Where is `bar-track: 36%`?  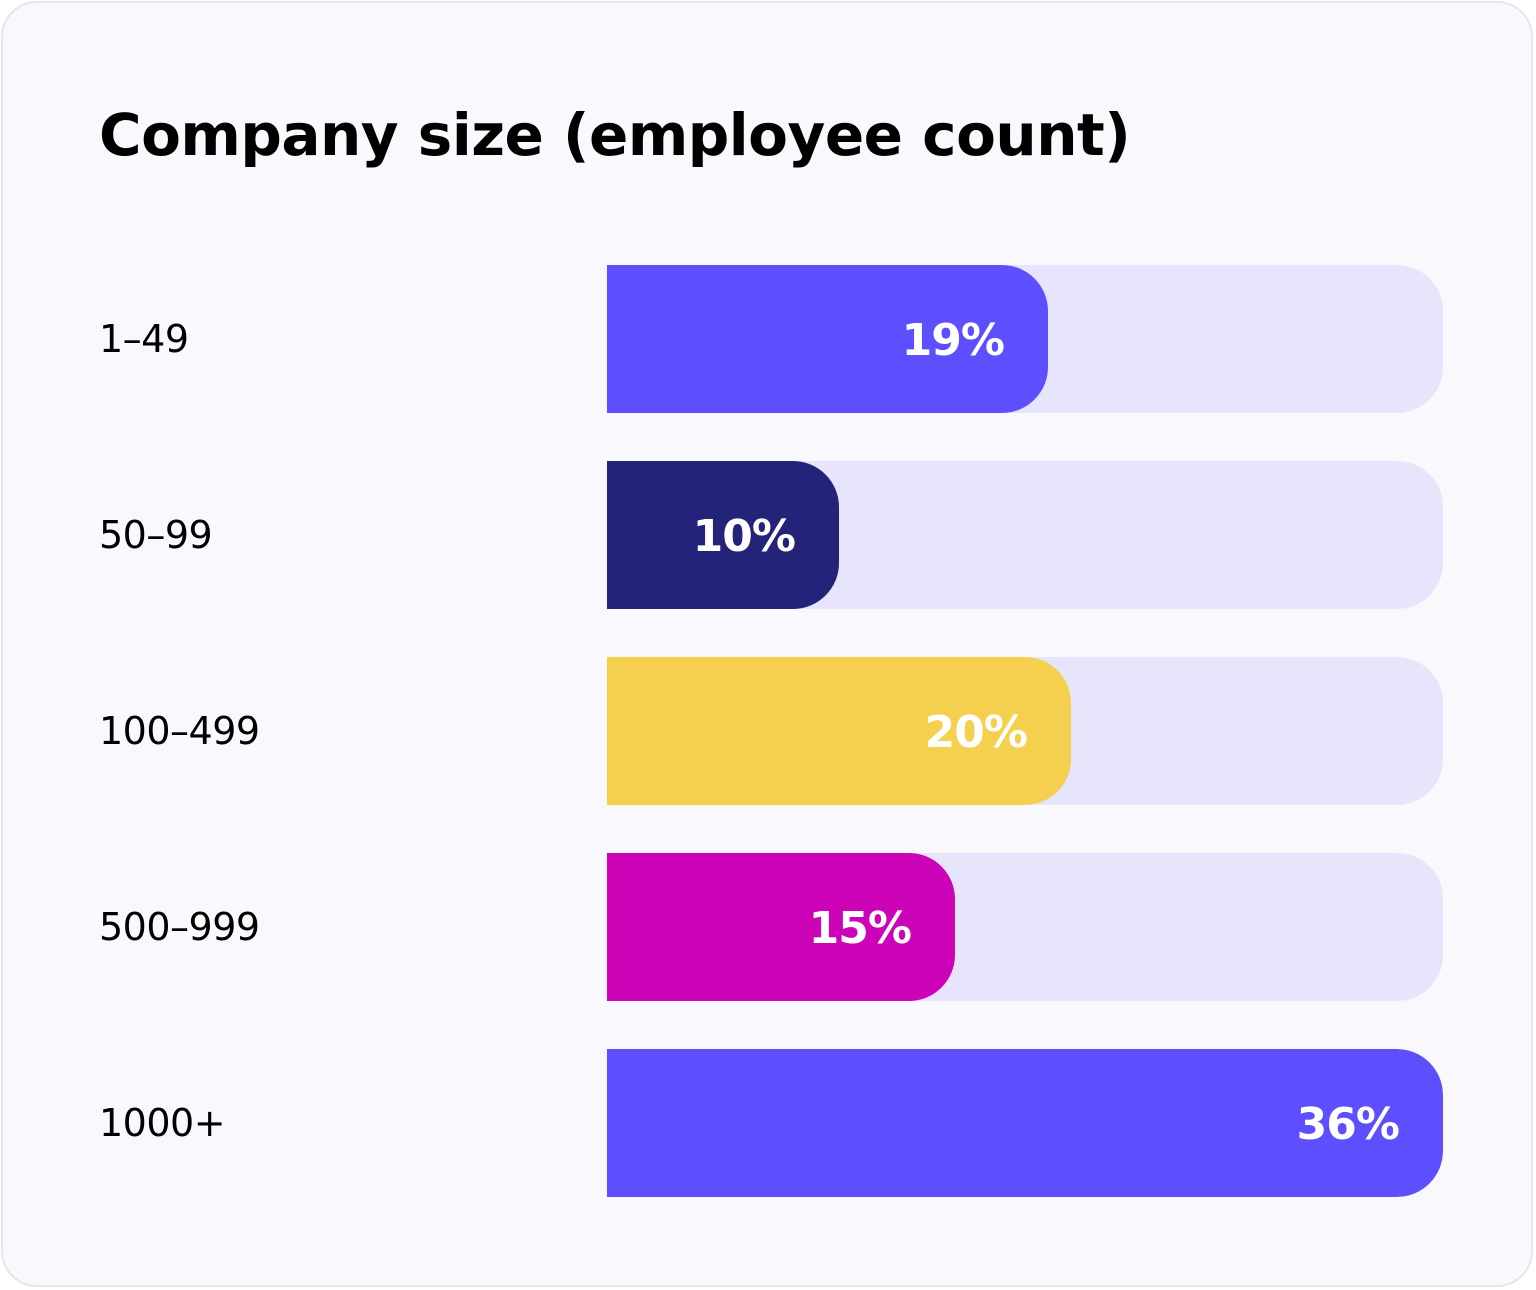
bar-track: 36% is located at coordinates (1025, 1123).